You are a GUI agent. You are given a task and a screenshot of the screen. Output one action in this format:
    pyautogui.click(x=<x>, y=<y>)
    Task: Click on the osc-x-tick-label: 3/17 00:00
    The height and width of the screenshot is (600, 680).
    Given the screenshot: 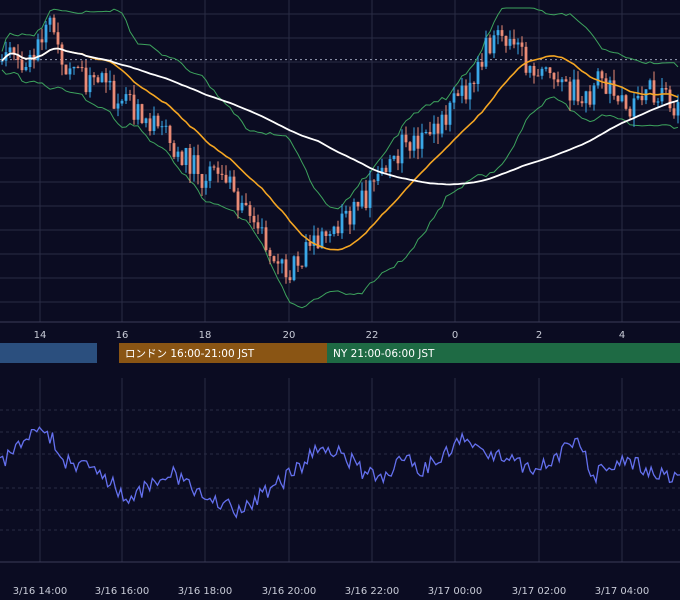 What is the action you would take?
    pyautogui.click(x=455, y=591)
    